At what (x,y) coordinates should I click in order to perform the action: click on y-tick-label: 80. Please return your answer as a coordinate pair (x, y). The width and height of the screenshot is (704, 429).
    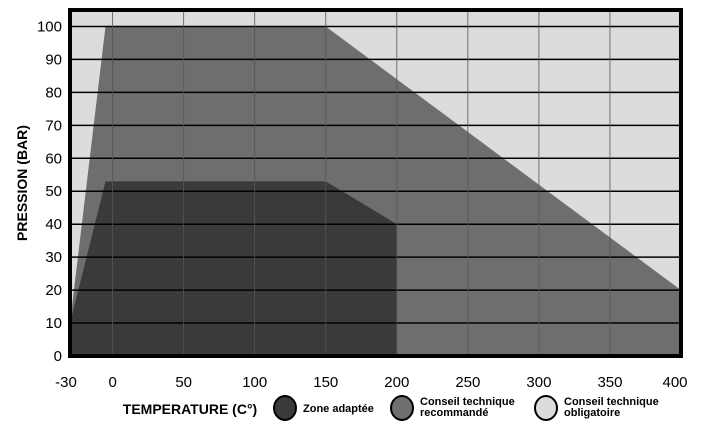
    Looking at the image, I should click on (53, 92).